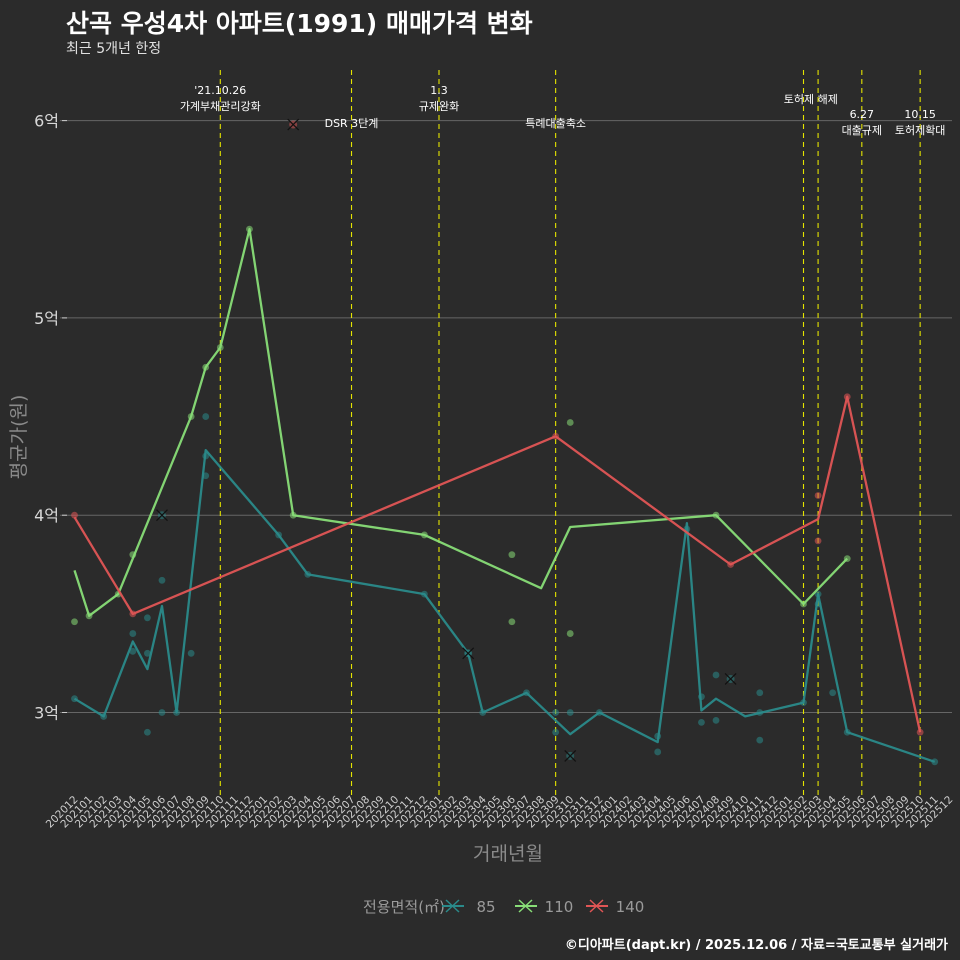 The image size is (960, 960). Describe the element at coordinates (114, 49) in the screenshot. I see `chart-subtitle: 최근 5개년 한정` at that location.